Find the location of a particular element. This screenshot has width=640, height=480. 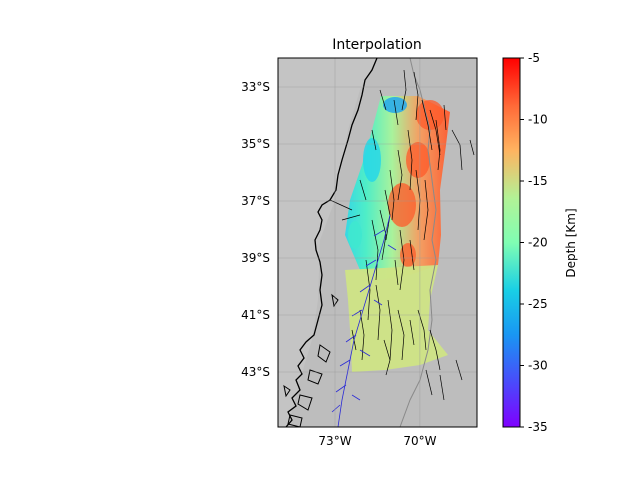

colorbar-tick-label: -30 is located at coordinates (538, 366).